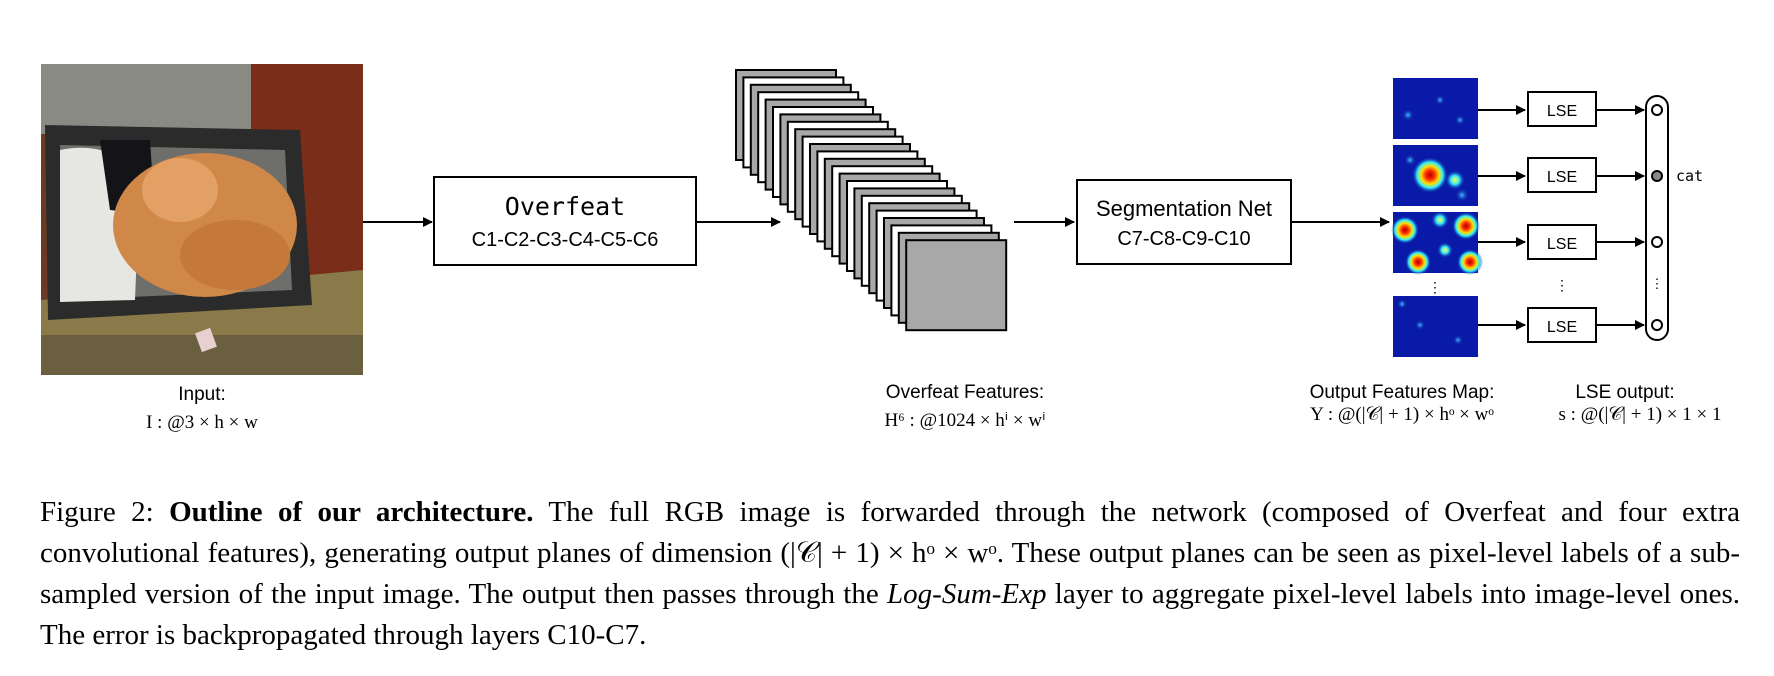 This screenshot has width=1774, height=676. I want to click on input-label: Input:, so click(202, 394).